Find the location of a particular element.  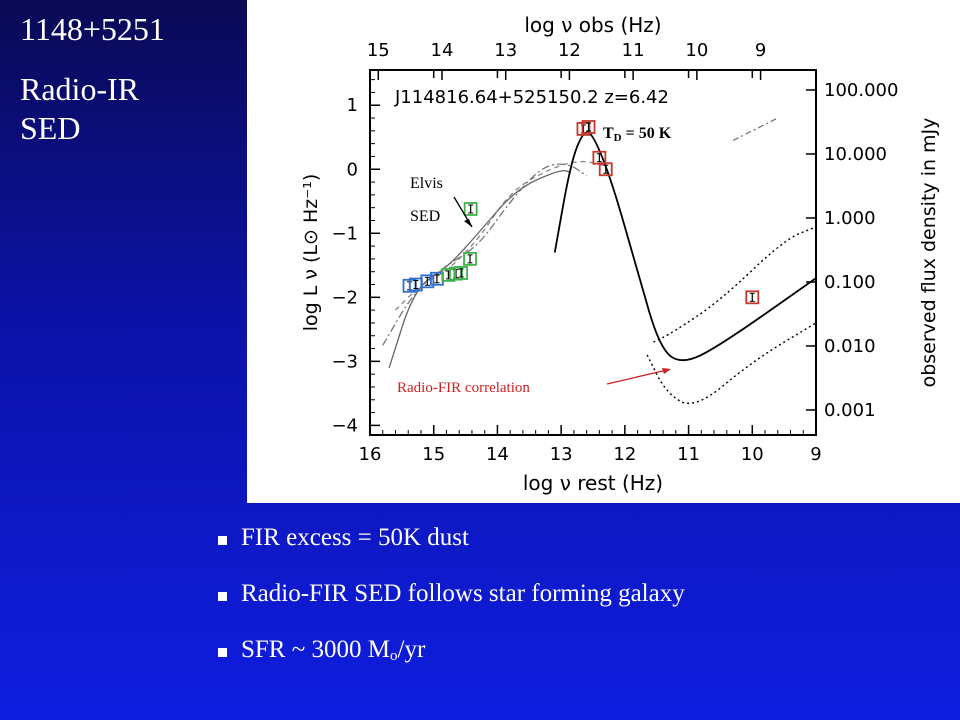

x-top-axis-label: log ν obs (Hz) is located at coordinates (592, 25).